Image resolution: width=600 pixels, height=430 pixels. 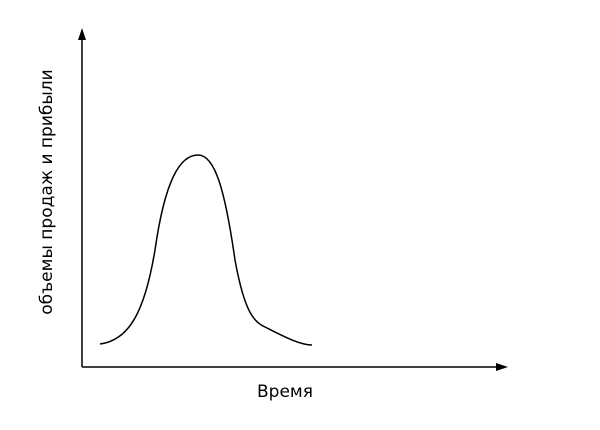 I want to click on y-axis-arrow, so click(x=82, y=34).